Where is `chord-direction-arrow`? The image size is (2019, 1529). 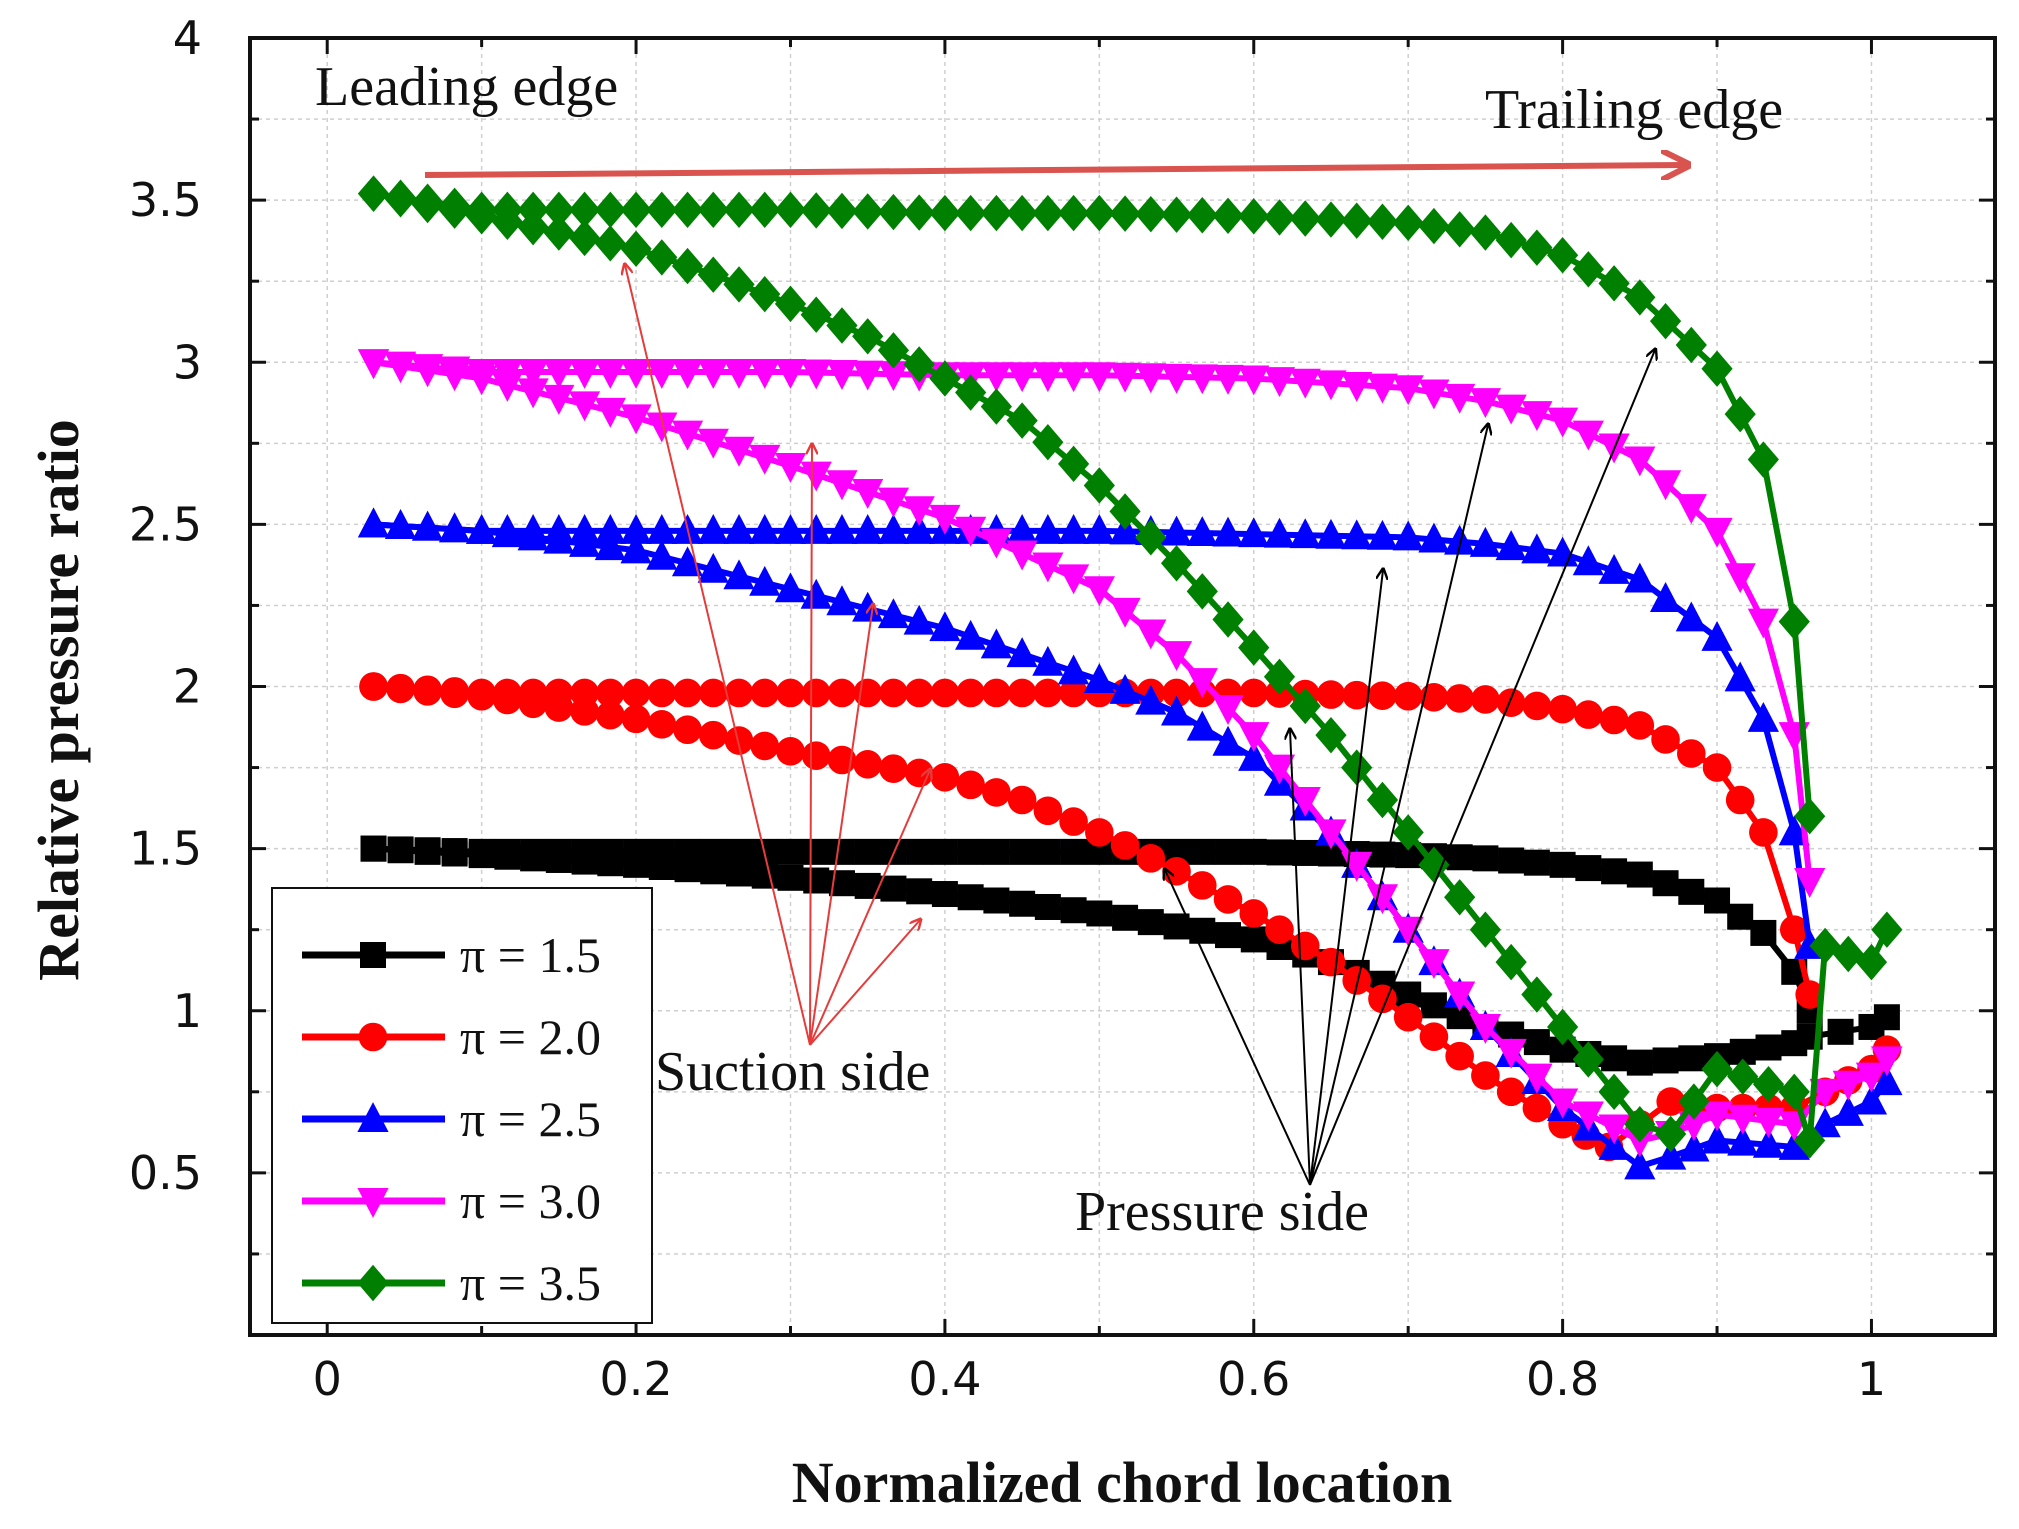
chord-direction-arrow is located at coordinates (1054, 170).